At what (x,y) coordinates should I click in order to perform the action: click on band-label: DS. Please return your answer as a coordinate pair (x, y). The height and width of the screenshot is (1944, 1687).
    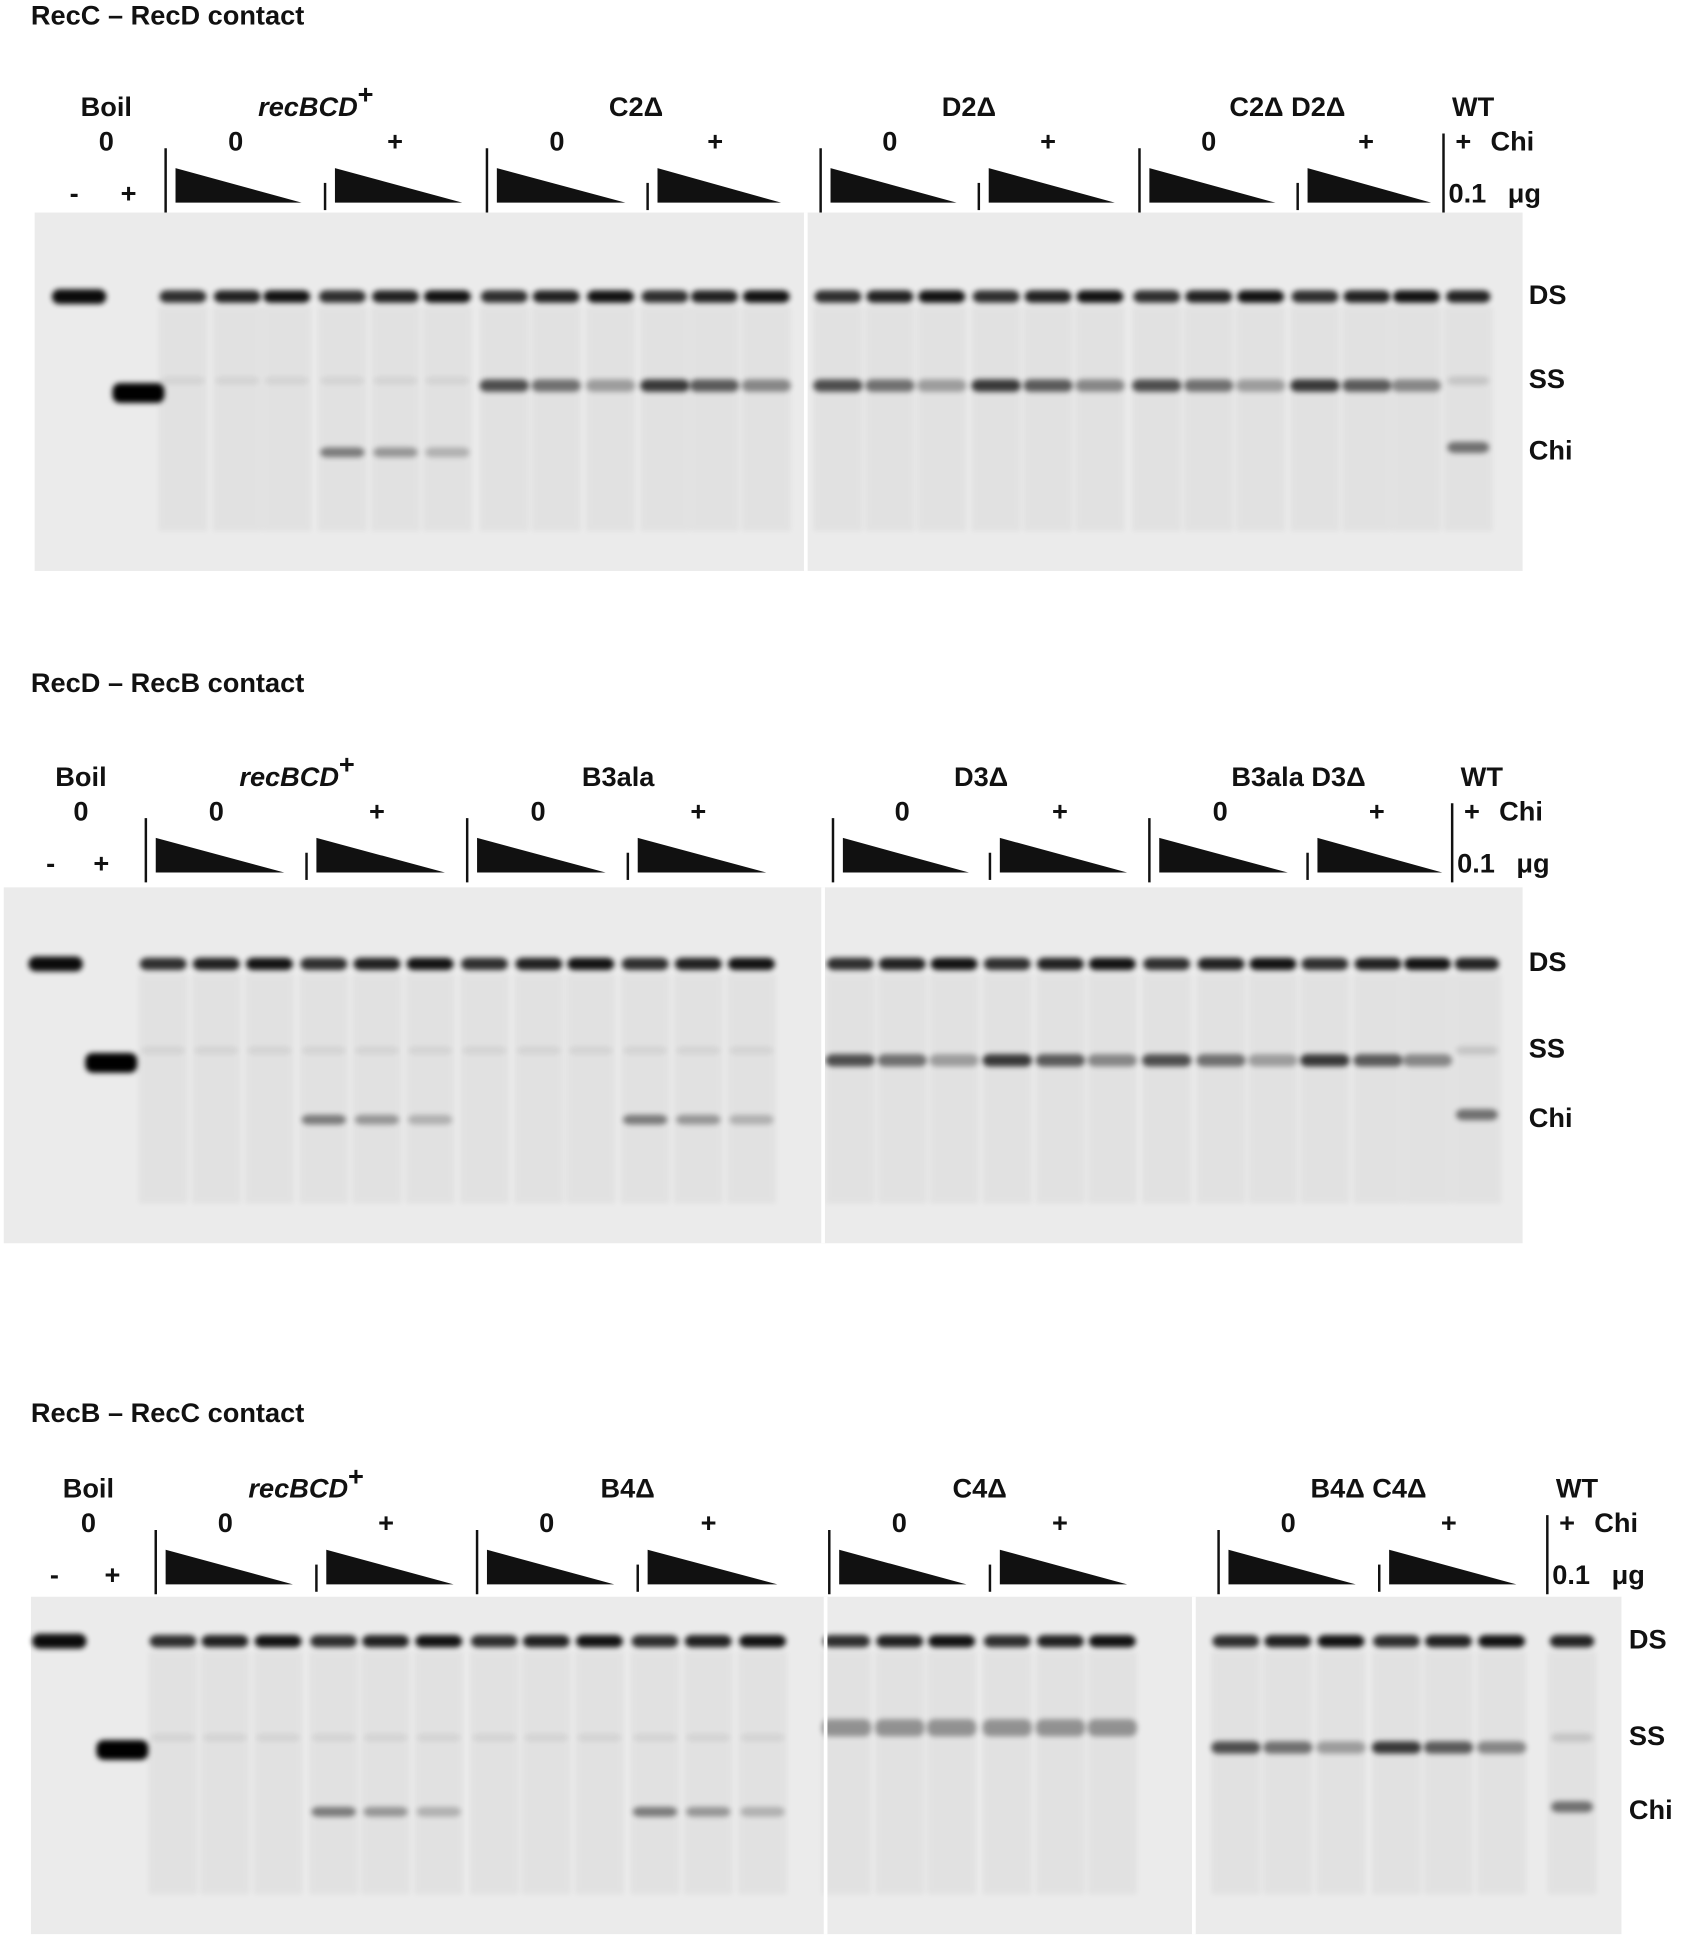
    Looking at the image, I should click on (1548, 294).